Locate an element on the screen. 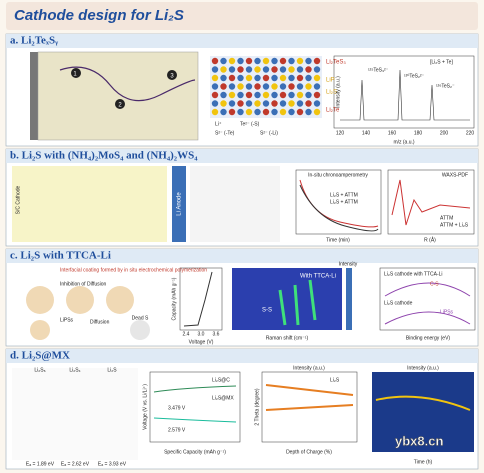 The width and height of the screenshot is (484, 473). label: S-S is located at coordinates (267, 311).